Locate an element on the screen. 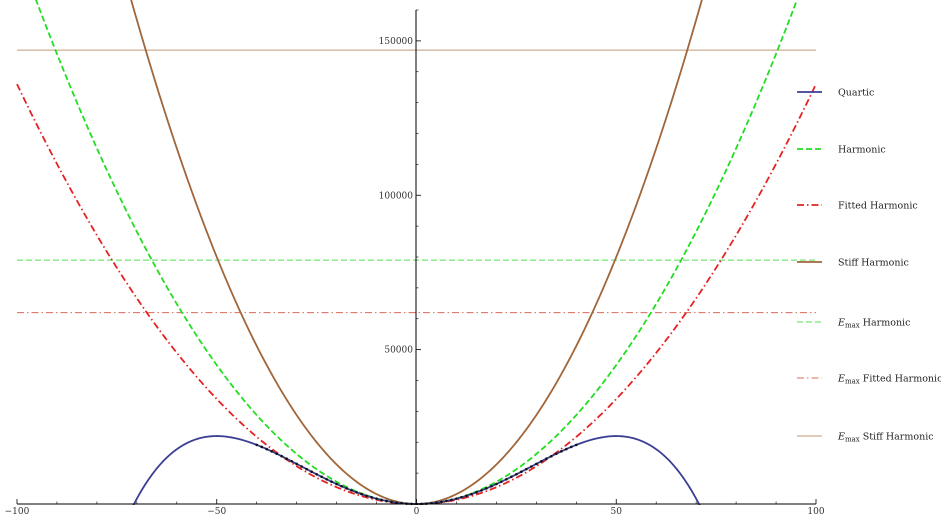 This screenshot has width=941, height=517. x-tick-label: 50 is located at coordinates (617, 512).